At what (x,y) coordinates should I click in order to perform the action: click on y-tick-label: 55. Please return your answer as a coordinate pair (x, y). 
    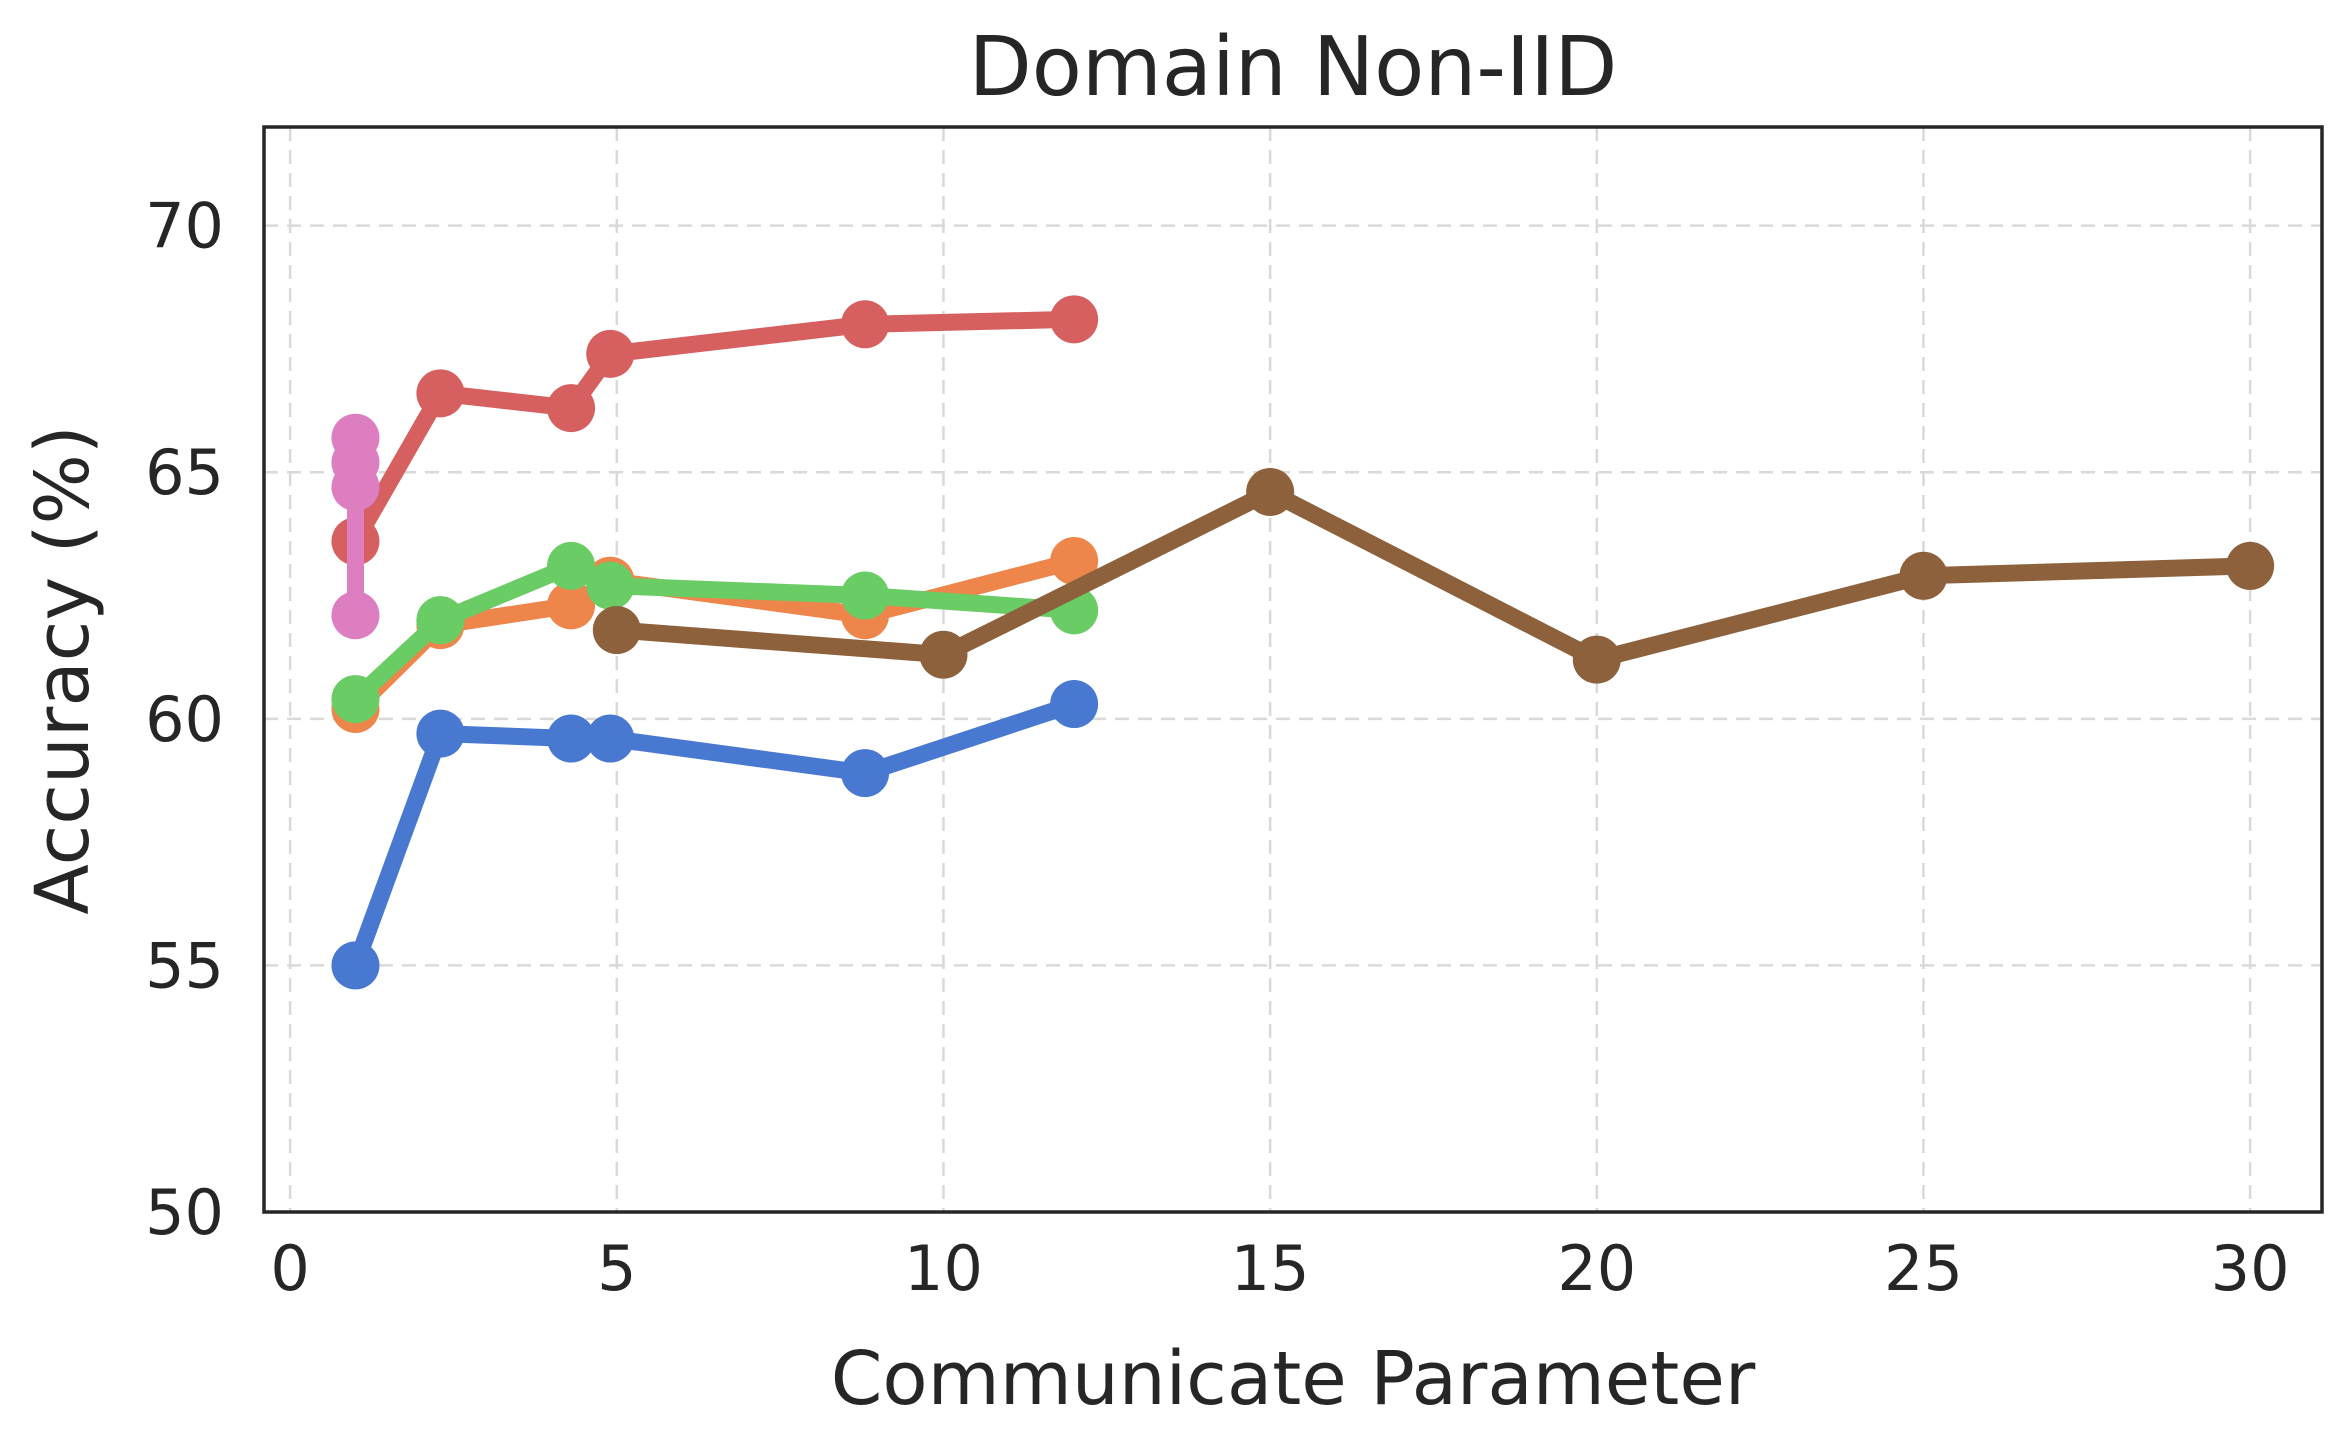
    Looking at the image, I should click on (184, 965).